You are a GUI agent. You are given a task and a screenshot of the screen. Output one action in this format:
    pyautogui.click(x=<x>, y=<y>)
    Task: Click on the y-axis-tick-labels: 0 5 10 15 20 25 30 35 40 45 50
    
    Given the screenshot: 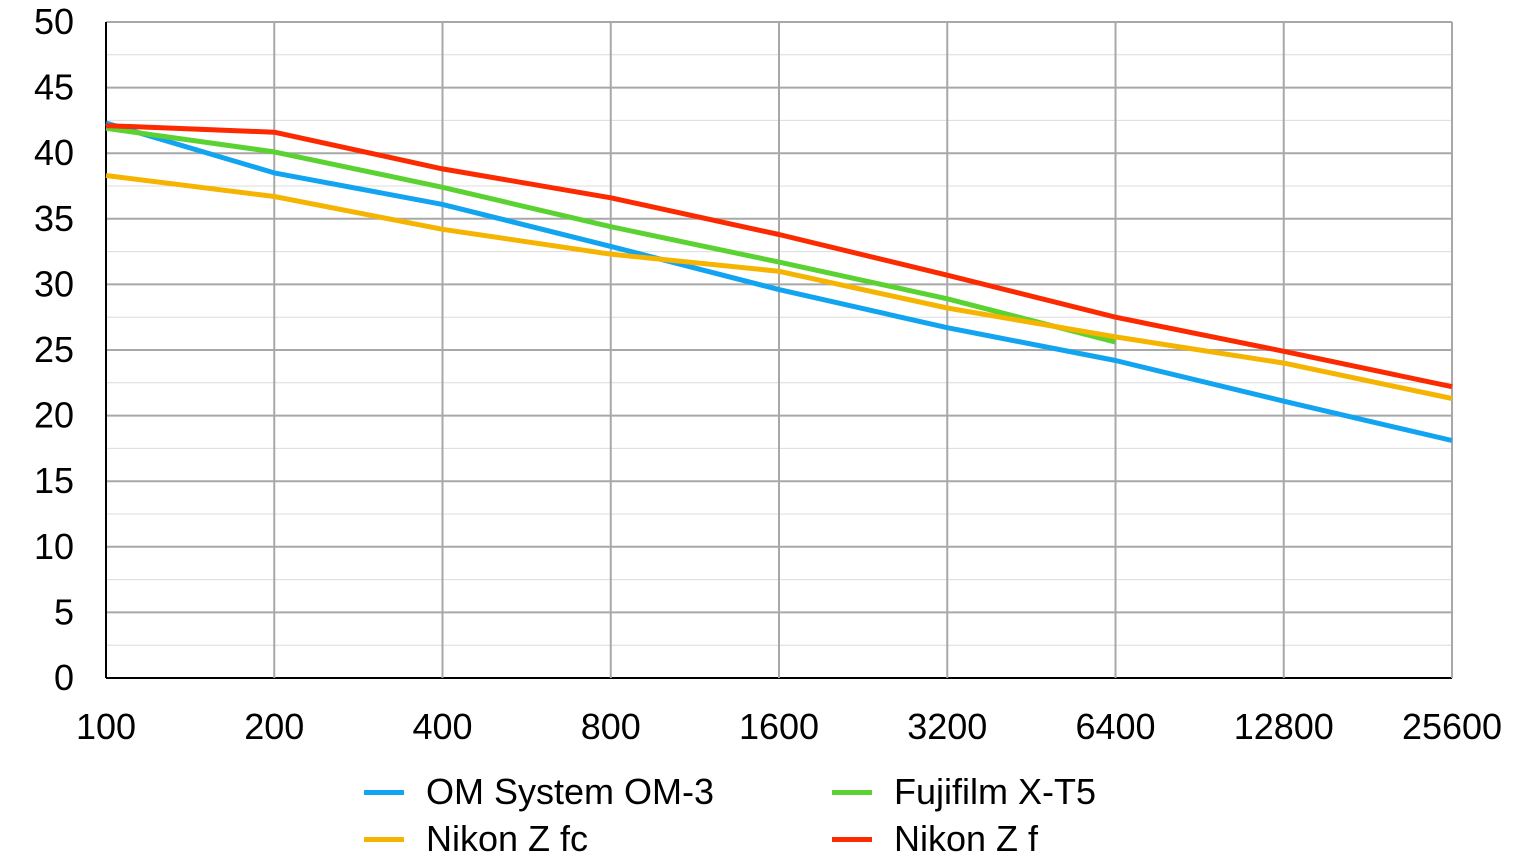 What is the action you would take?
    pyautogui.click(x=54, y=349)
    